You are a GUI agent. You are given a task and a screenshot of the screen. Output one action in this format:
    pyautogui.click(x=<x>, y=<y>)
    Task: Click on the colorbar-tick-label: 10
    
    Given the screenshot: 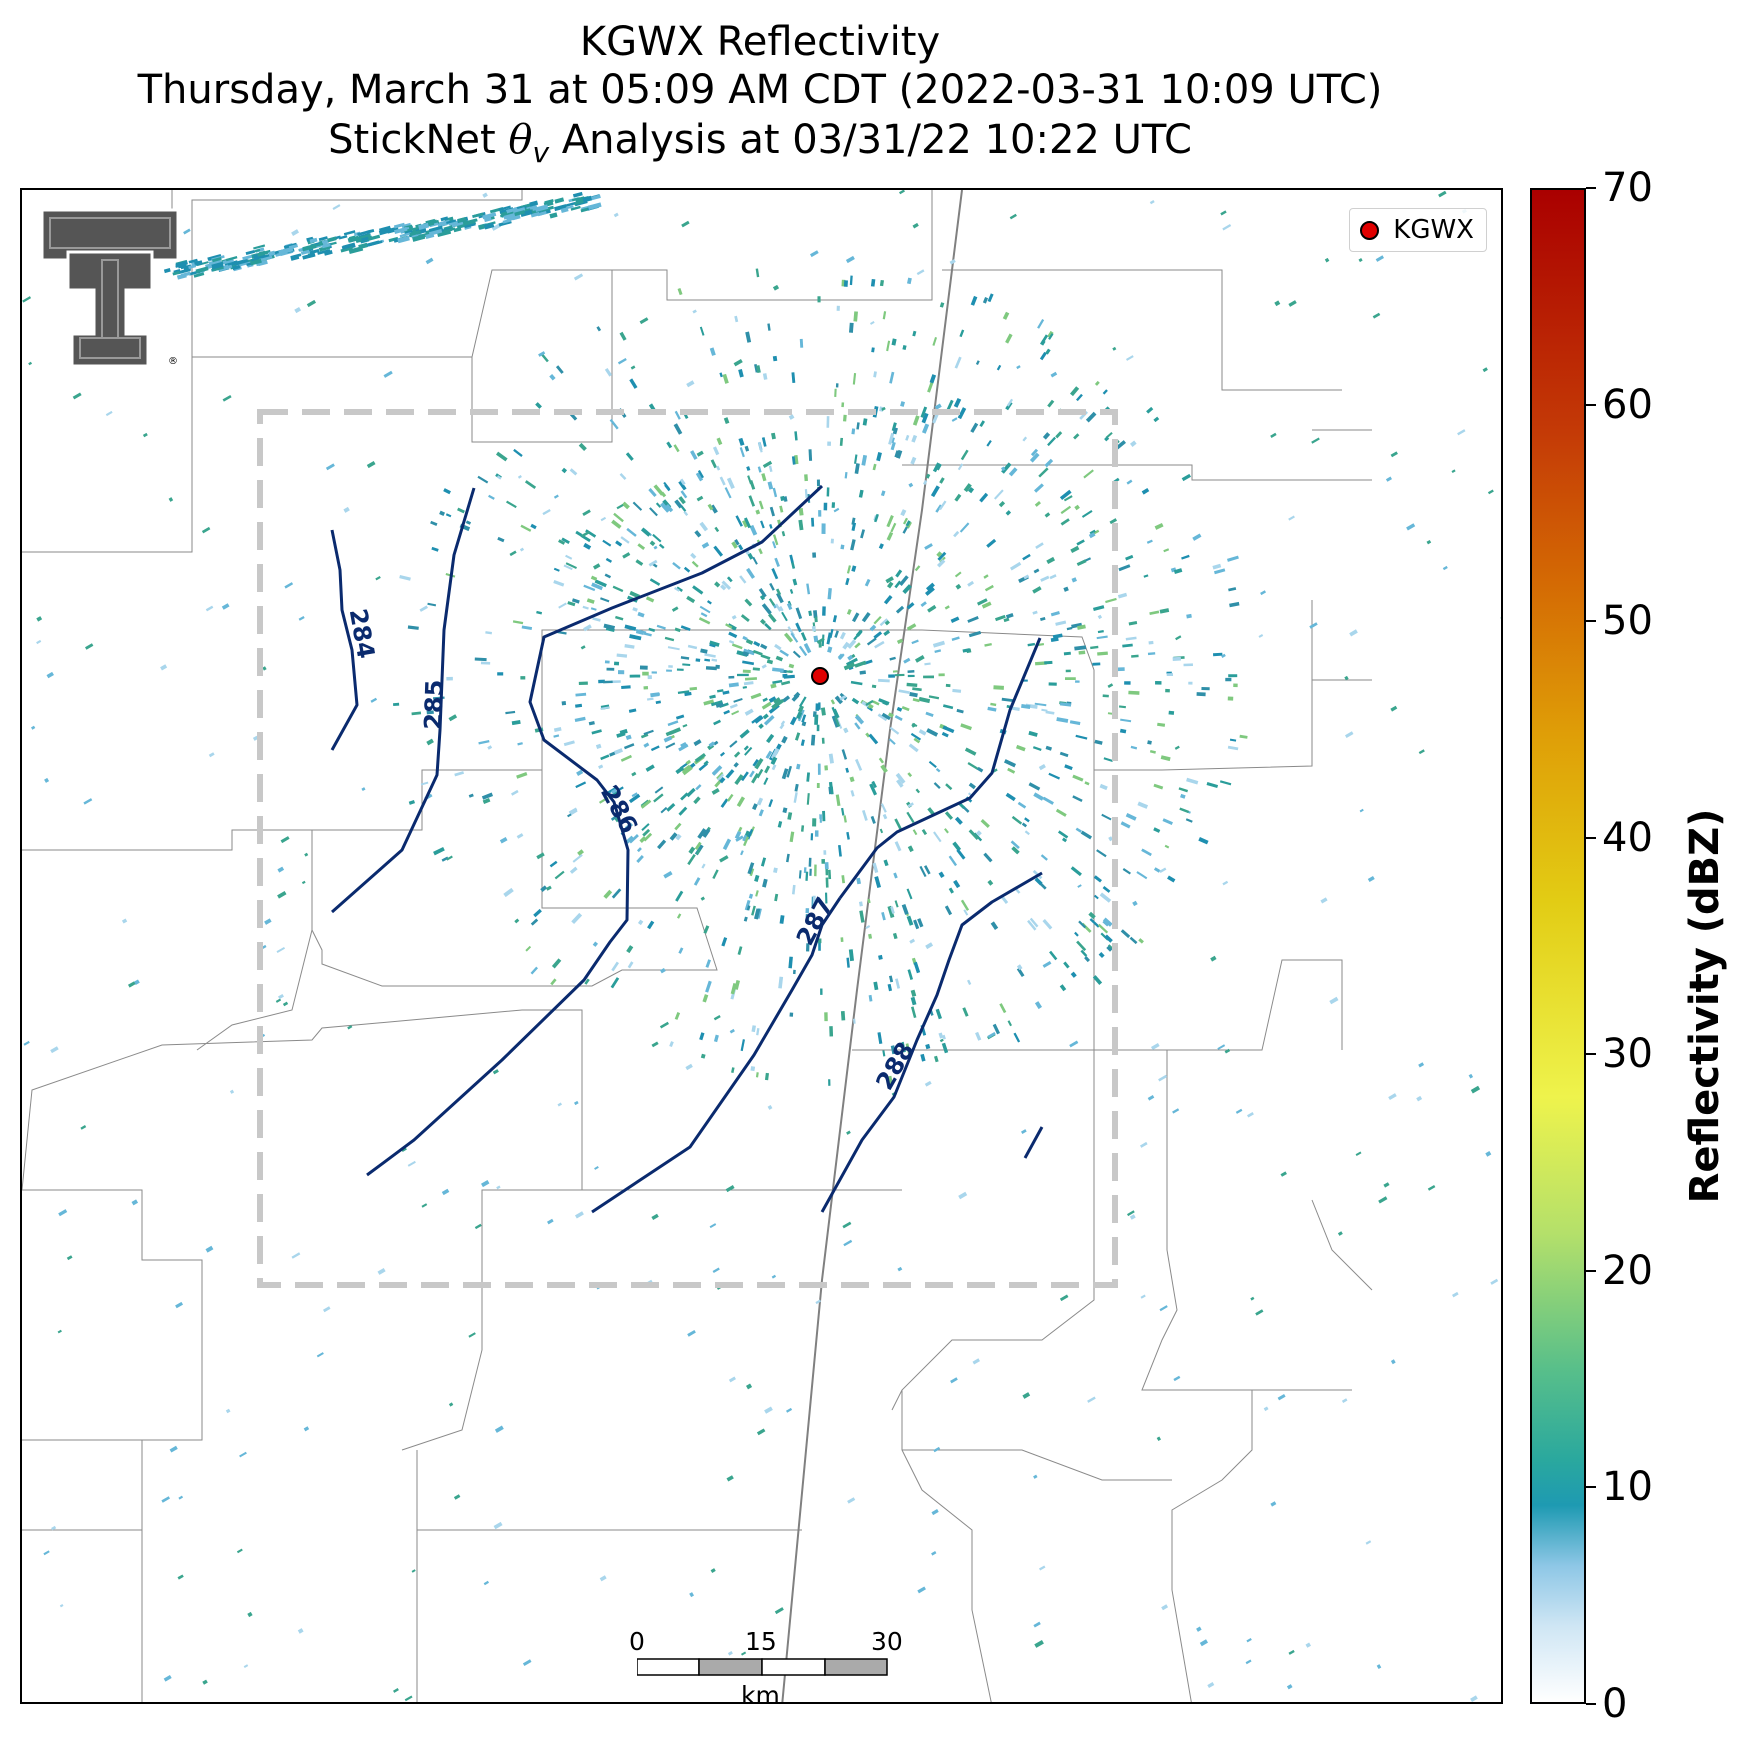 What is the action you would take?
    pyautogui.click(x=1627, y=1487)
    